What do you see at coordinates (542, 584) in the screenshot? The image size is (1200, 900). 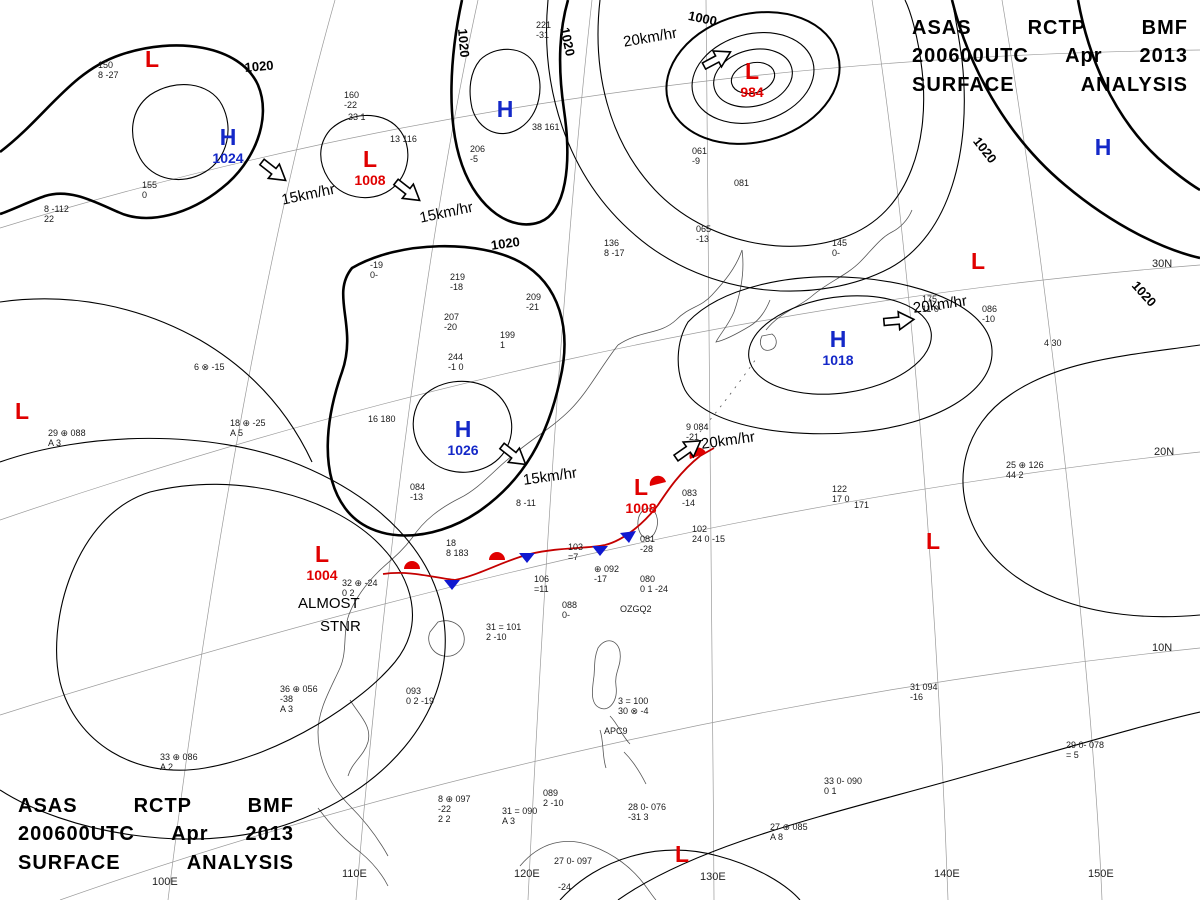 I see `station-plot: 106 =11` at bounding box center [542, 584].